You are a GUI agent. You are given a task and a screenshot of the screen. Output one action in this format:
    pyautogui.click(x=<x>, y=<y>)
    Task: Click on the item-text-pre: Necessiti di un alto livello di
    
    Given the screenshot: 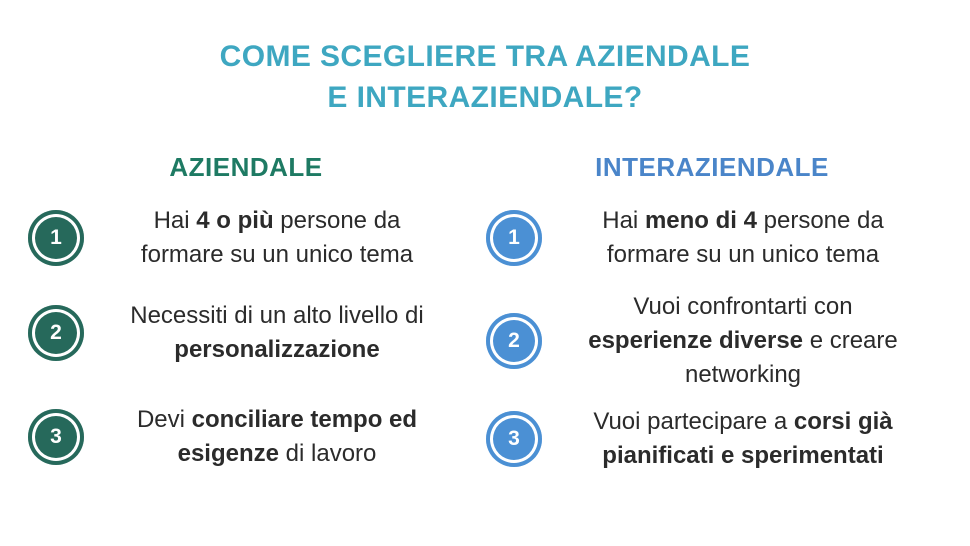 What is the action you would take?
    pyautogui.click(x=277, y=315)
    